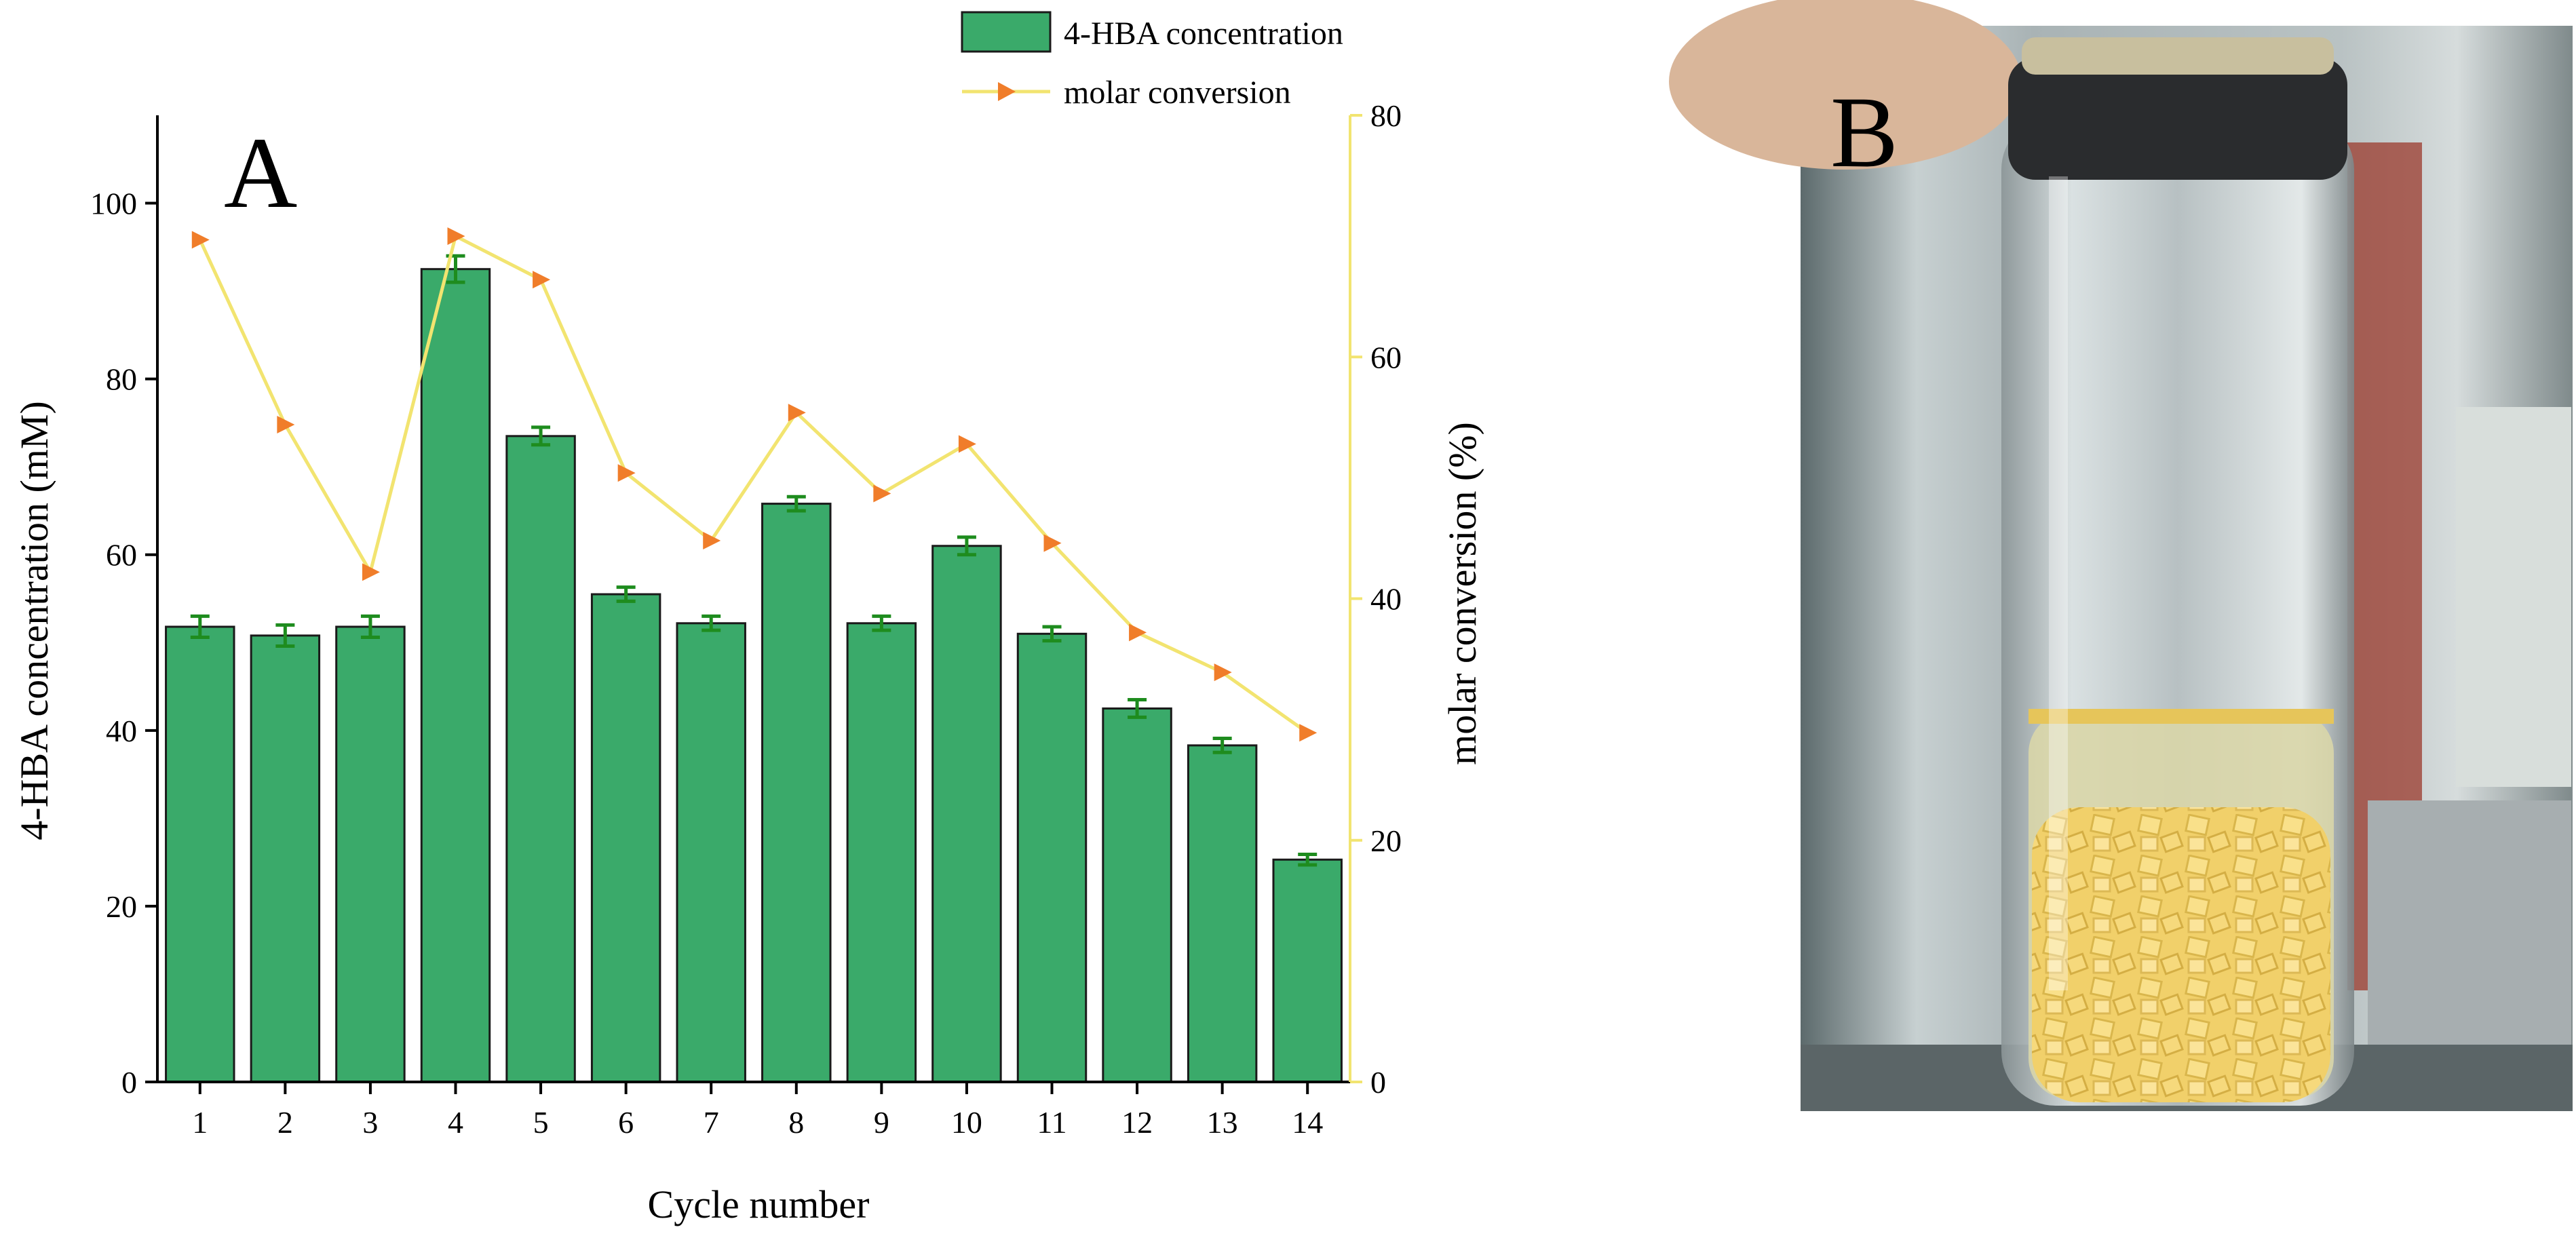 This screenshot has height=1240, width=2576. What do you see at coordinates (1386, 115) in the screenshot?
I see `right-tick-label: 80` at bounding box center [1386, 115].